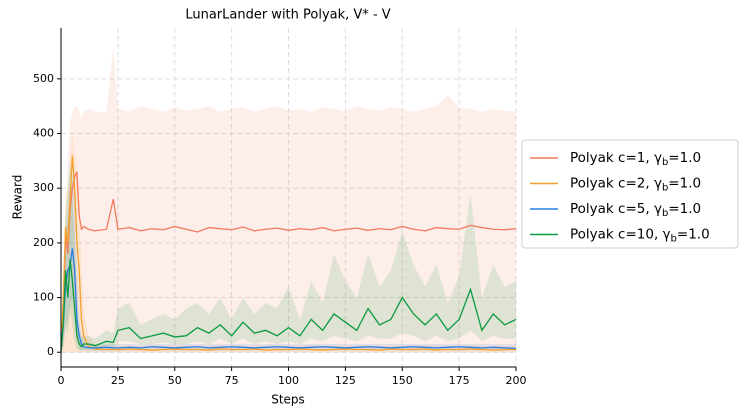 The width and height of the screenshot is (748, 417). I want to click on x-tick-label: 100, so click(288, 380).